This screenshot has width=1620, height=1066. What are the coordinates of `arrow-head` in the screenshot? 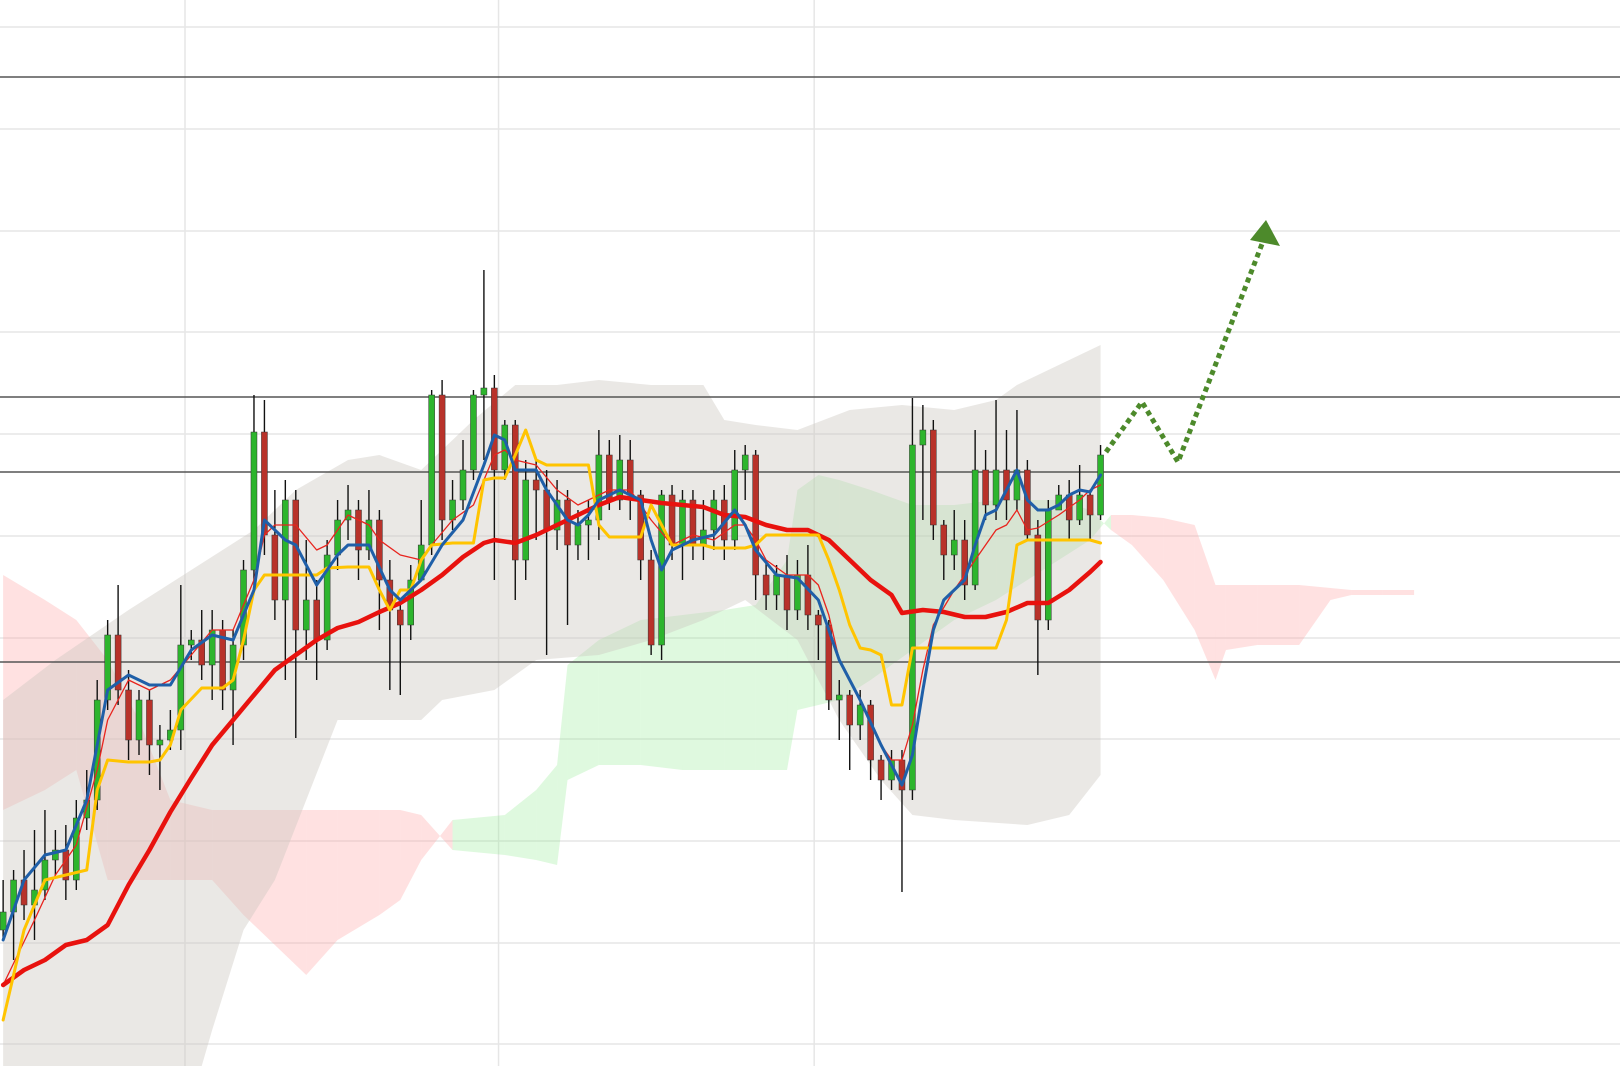 It's located at (1265, 233).